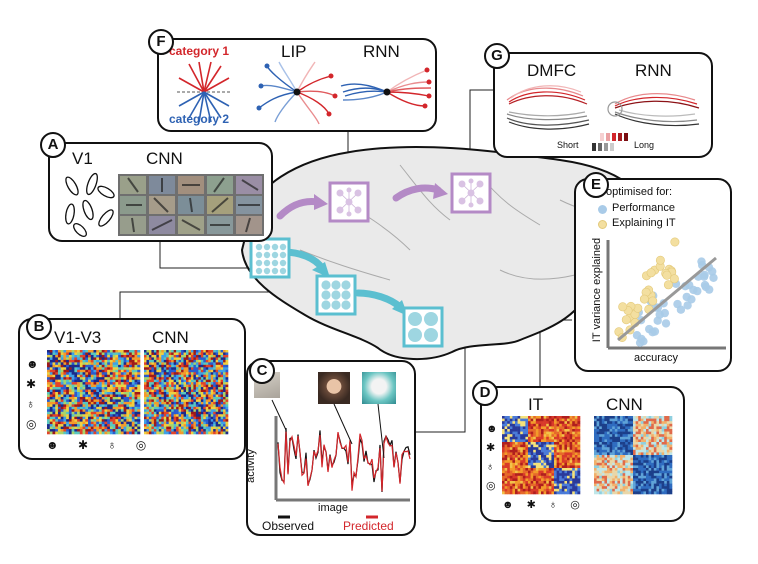 This screenshot has height=564, width=758. I want to click on rdm-it, so click(541, 455).